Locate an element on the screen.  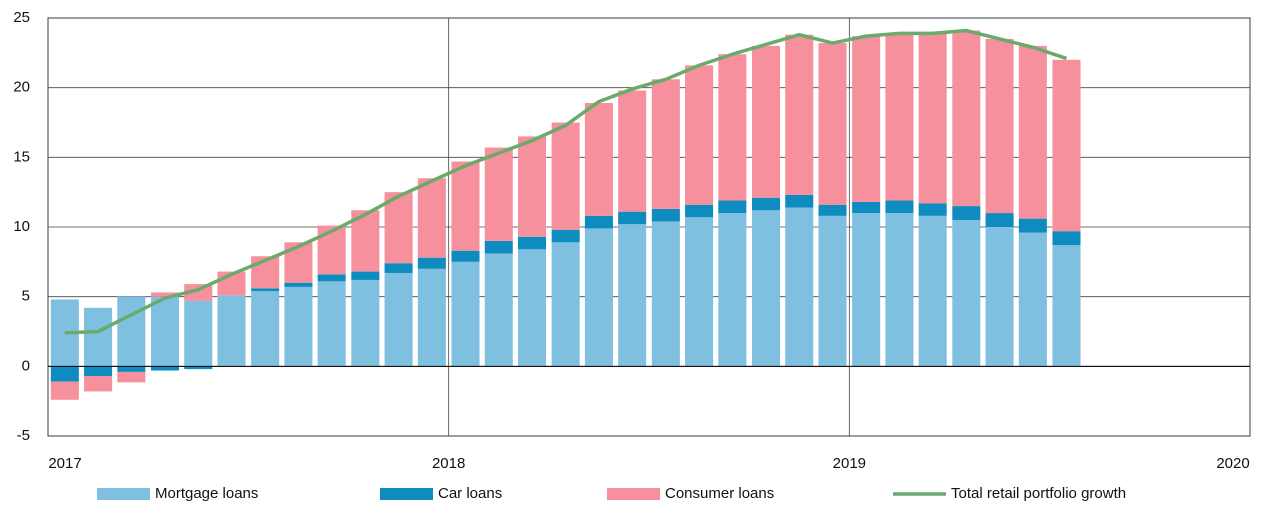
legend-label: Total retail portfolio growth is located at coordinates (1038, 493).